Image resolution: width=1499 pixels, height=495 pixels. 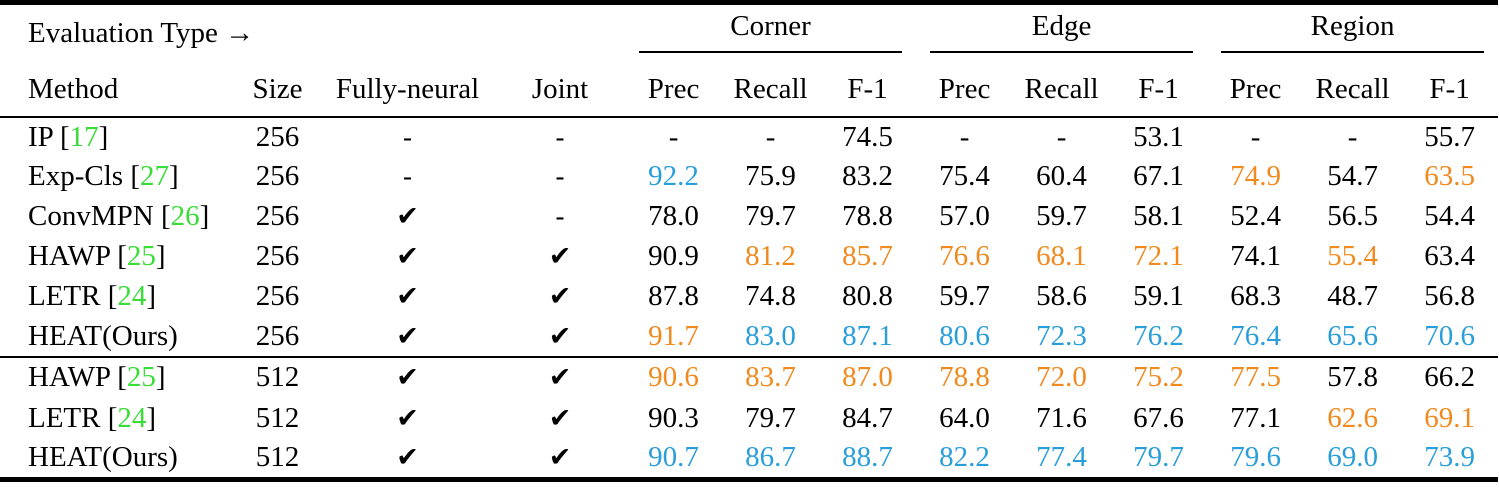 I want to click on metric-cell: 75.4, so click(x=964, y=176).